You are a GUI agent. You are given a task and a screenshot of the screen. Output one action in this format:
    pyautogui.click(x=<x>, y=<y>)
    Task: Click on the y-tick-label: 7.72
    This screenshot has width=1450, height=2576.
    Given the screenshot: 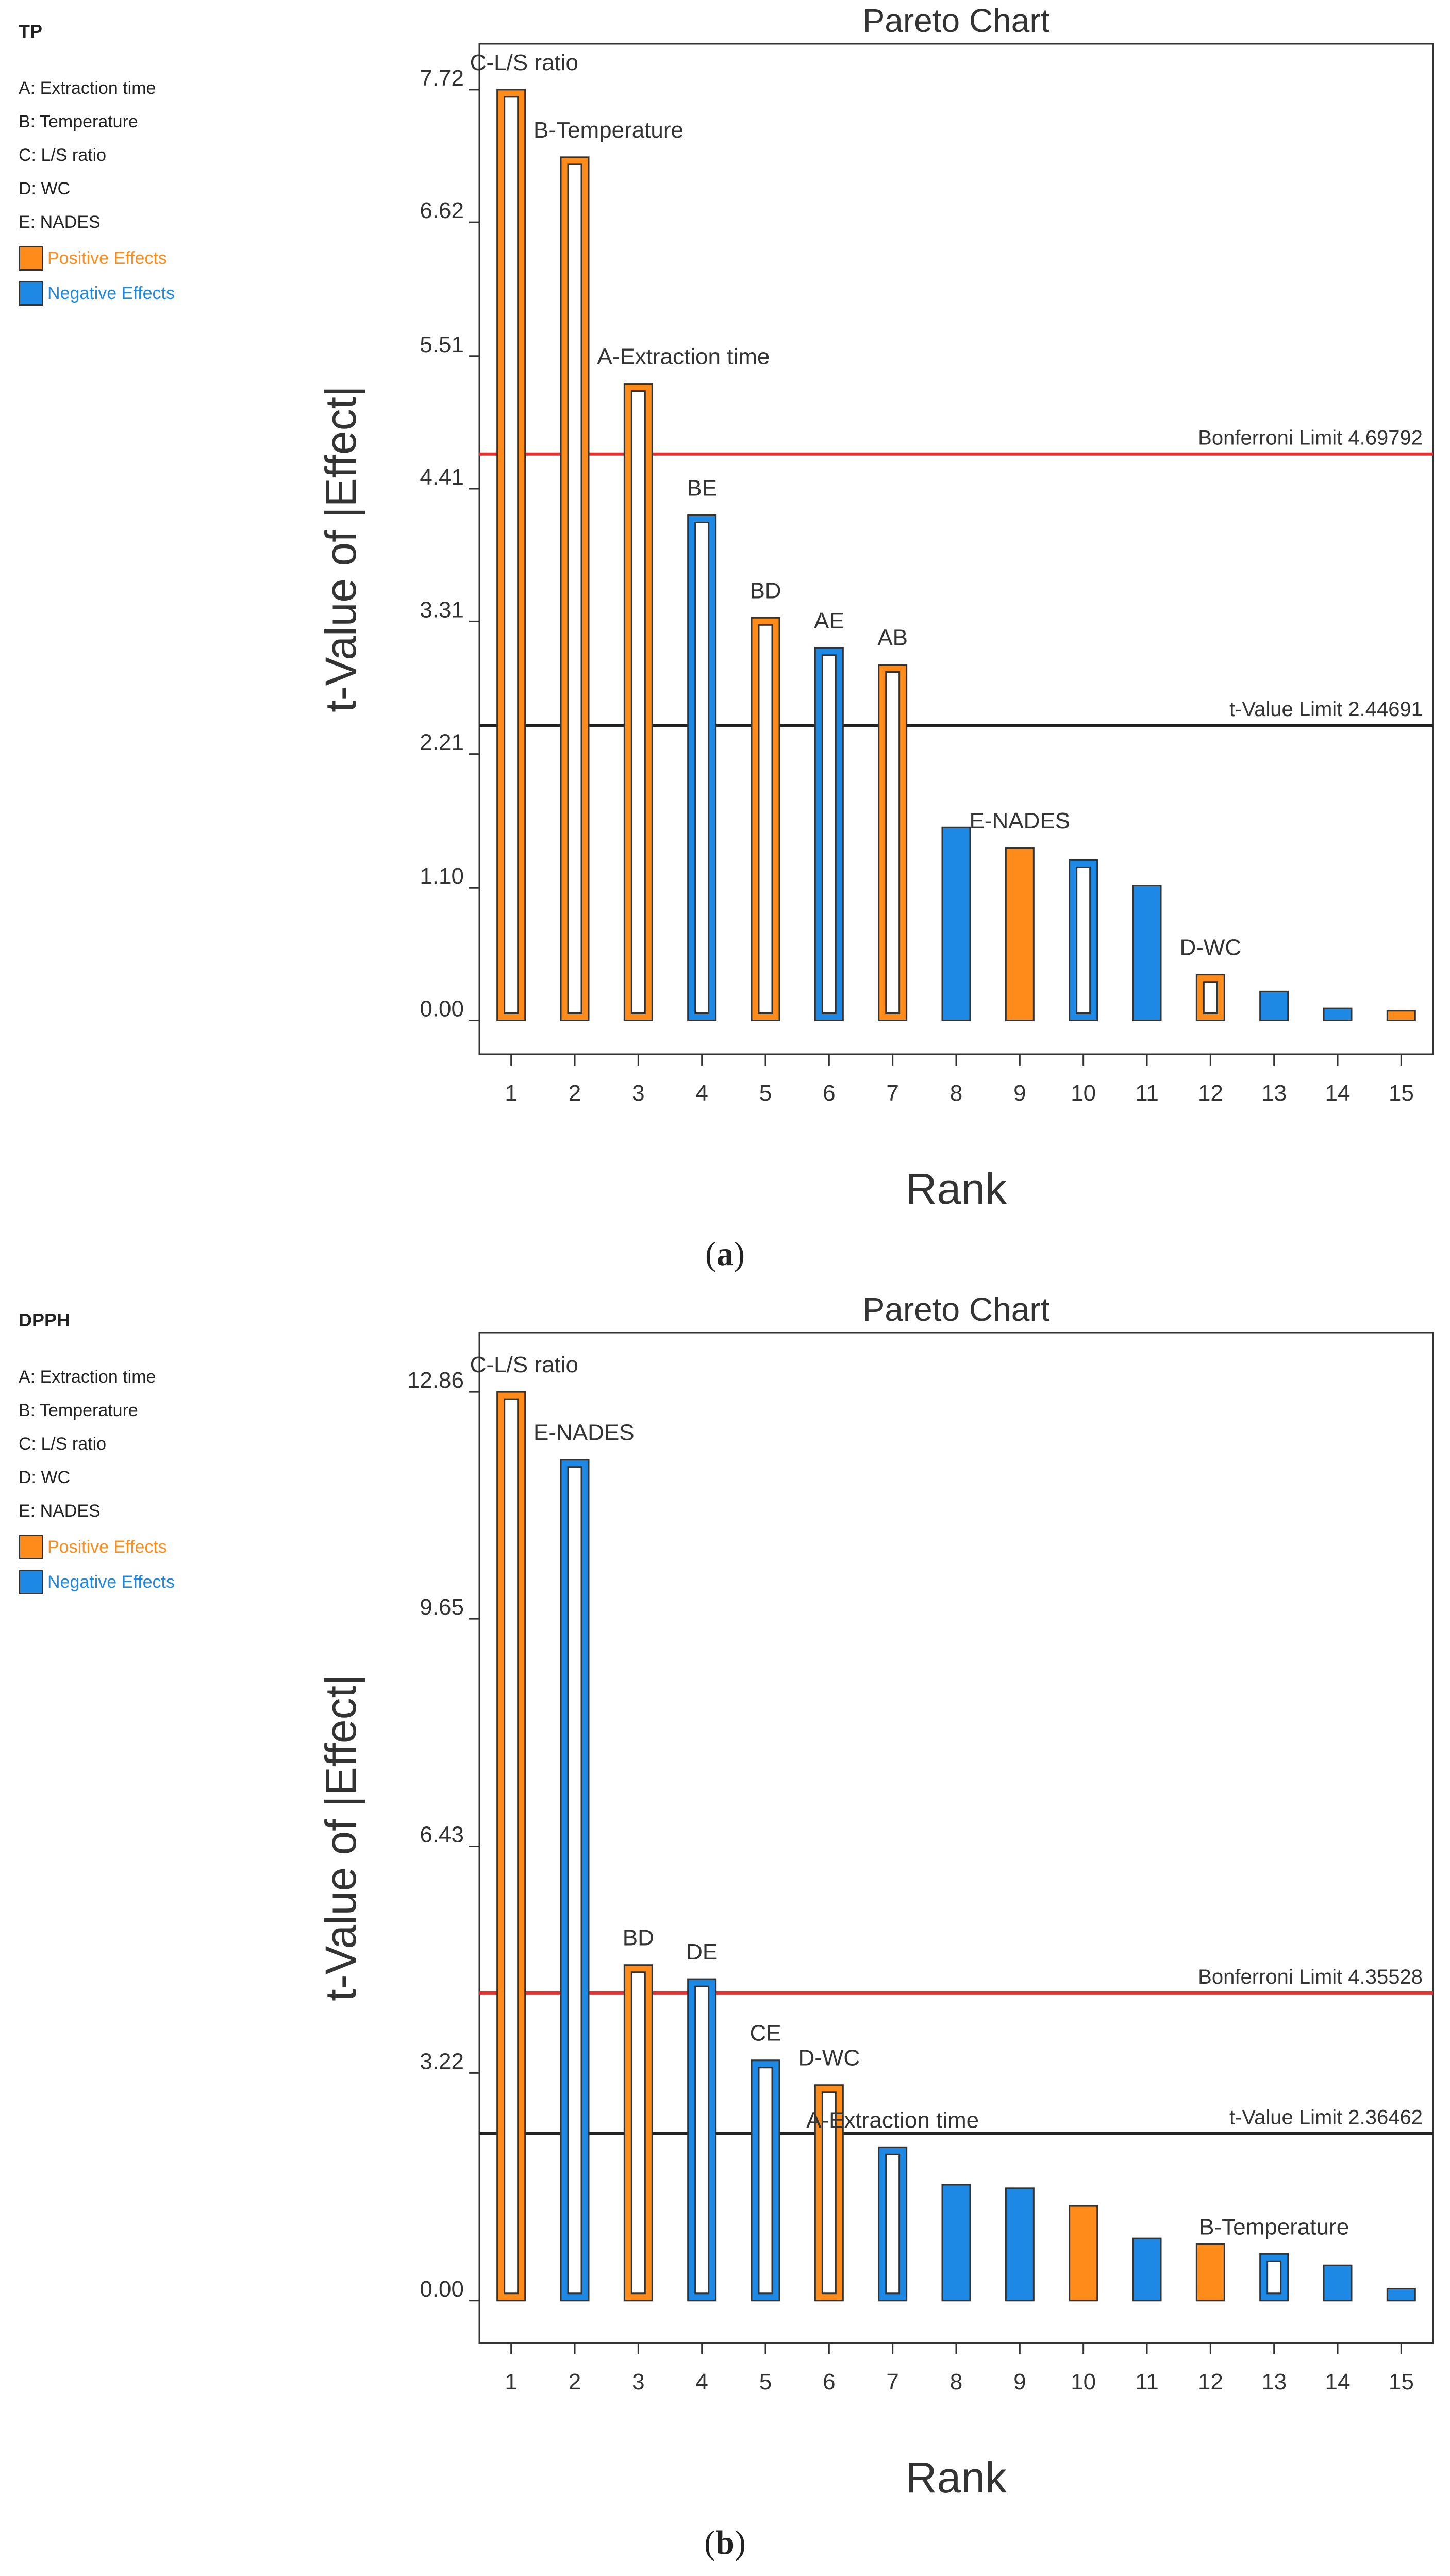 What is the action you would take?
    pyautogui.click(x=442, y=78)
    